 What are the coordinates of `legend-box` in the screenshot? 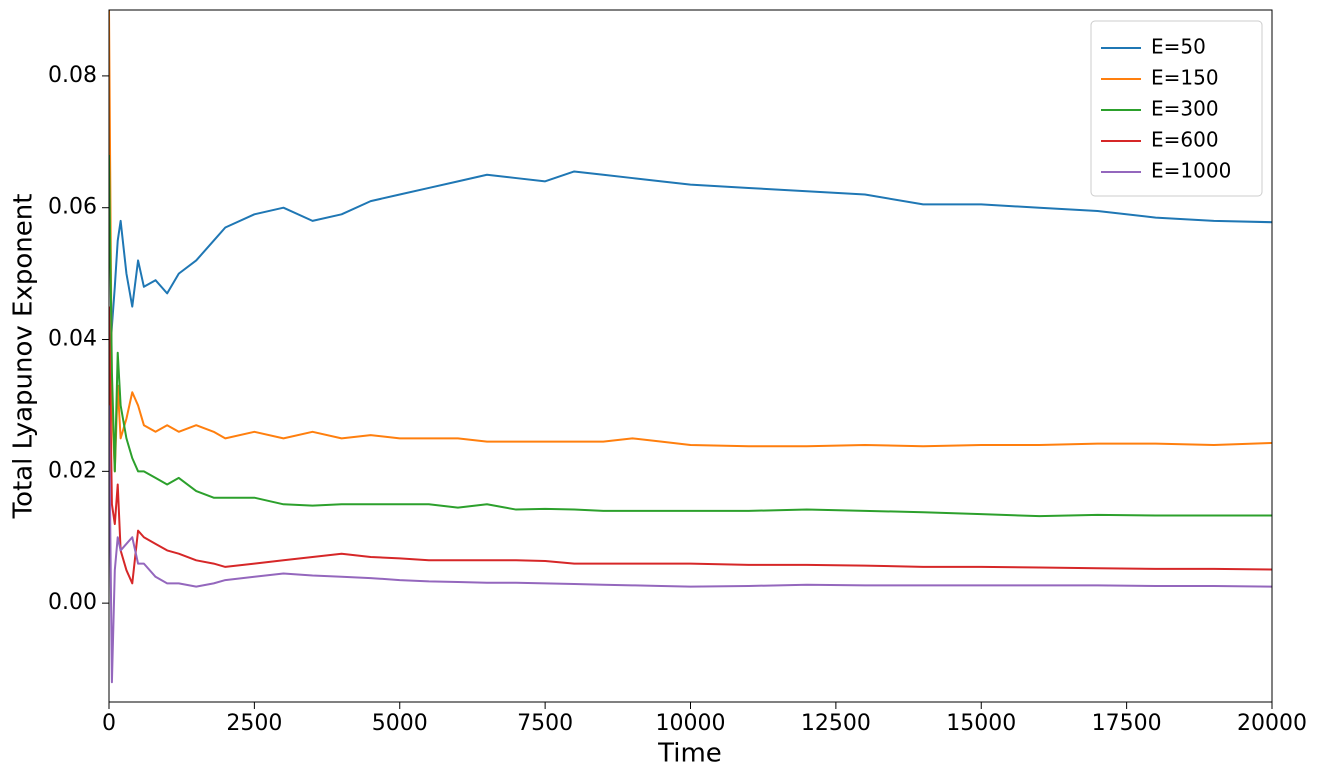 It's located at (1176, 108).